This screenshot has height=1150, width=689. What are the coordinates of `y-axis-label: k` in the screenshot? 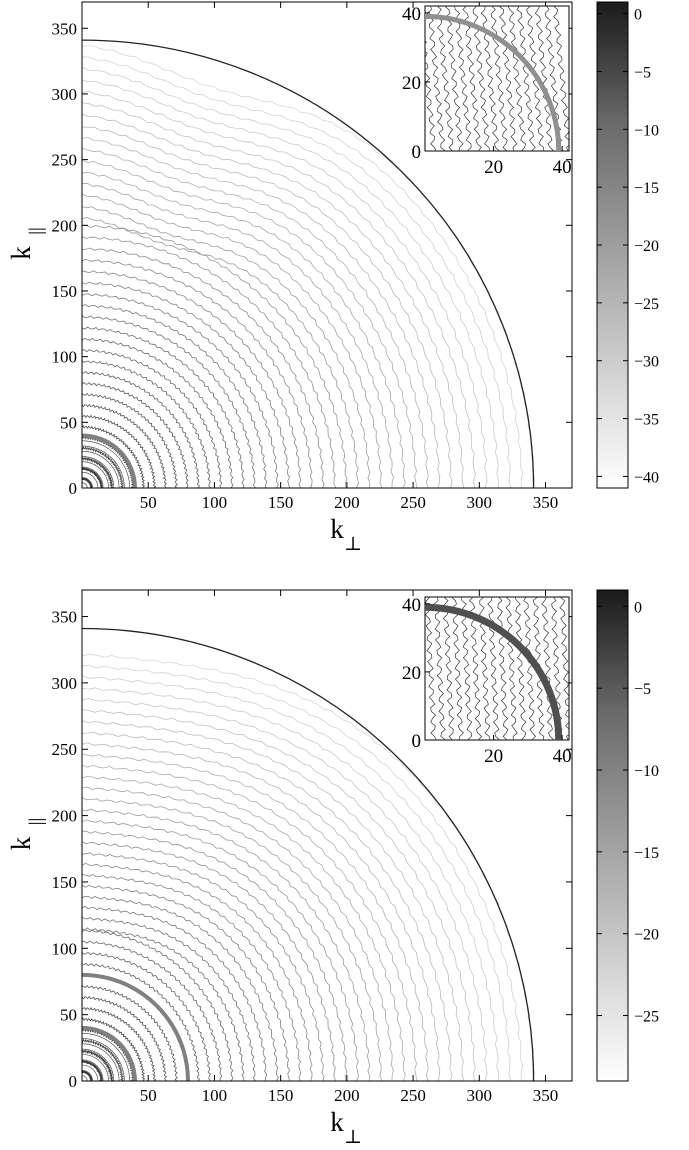 It's located at (21, 253).